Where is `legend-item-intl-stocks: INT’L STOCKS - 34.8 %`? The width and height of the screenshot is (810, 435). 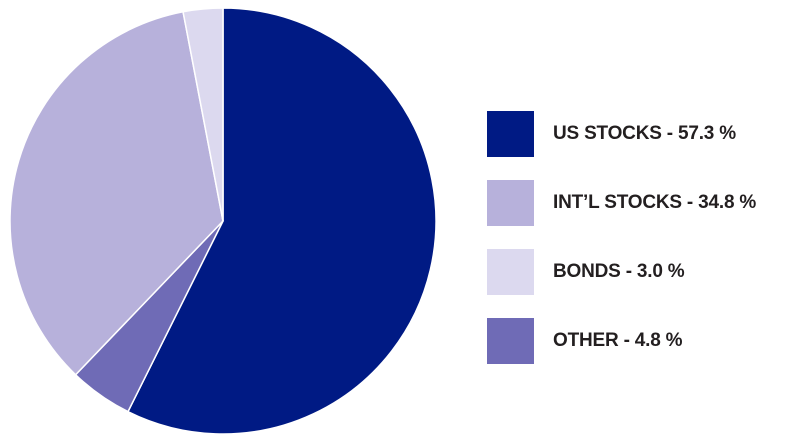
legend-item-intl-stocks: INT’L STOCKS - 34.8 % is located at coordinates (647, 203).